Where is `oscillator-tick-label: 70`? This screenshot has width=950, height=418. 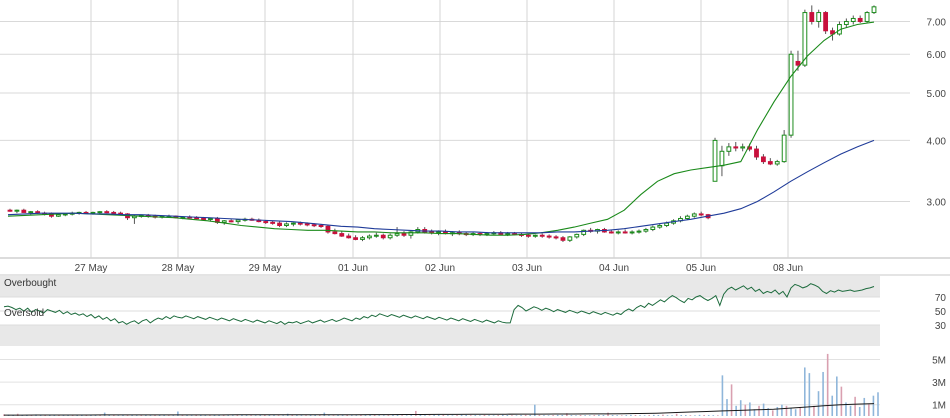
oscillator-tick-label: 70 is located at coordinates (941, 298).